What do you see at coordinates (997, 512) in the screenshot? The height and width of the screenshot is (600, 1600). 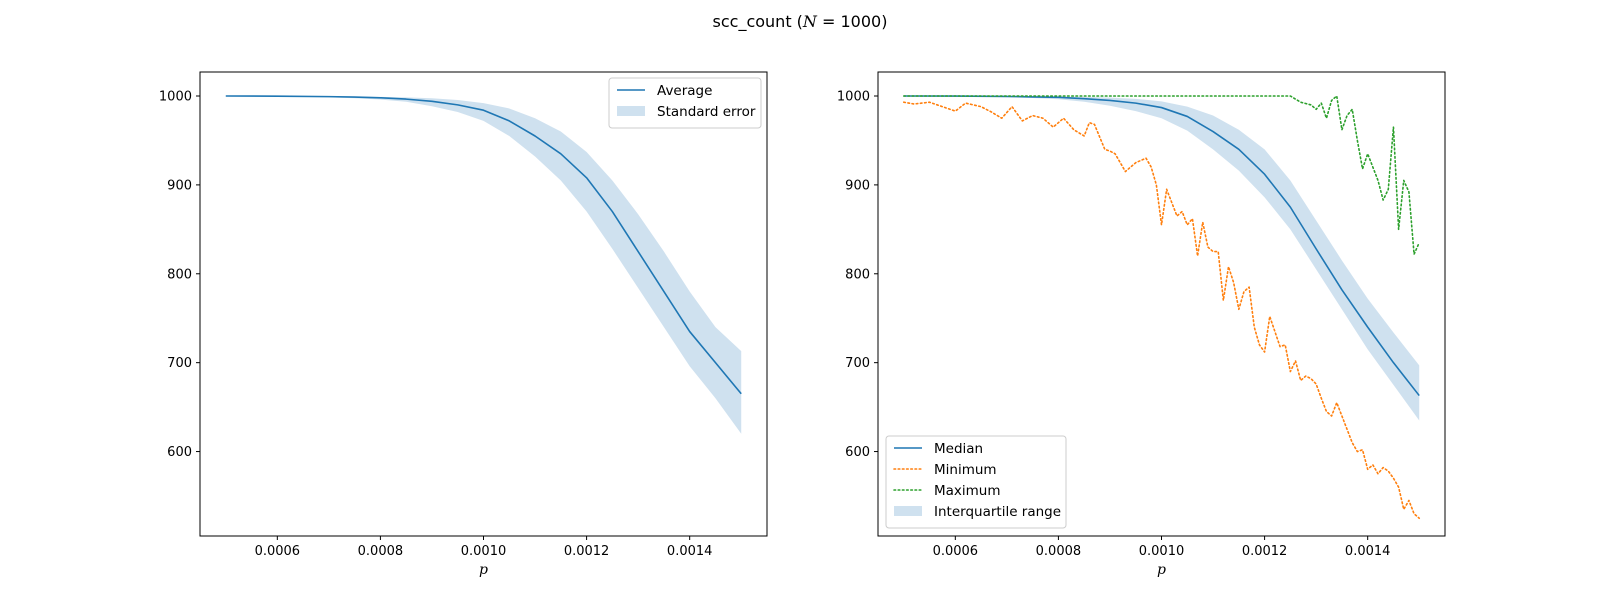 I see `legend-label-interquartile-range: Interquartile range` at bounding box center [997, 512].